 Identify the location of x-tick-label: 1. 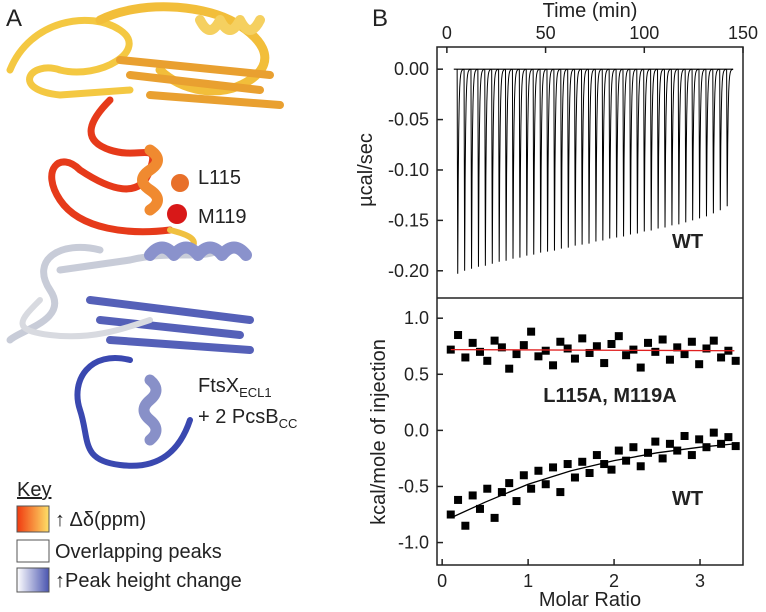
(528, 581).